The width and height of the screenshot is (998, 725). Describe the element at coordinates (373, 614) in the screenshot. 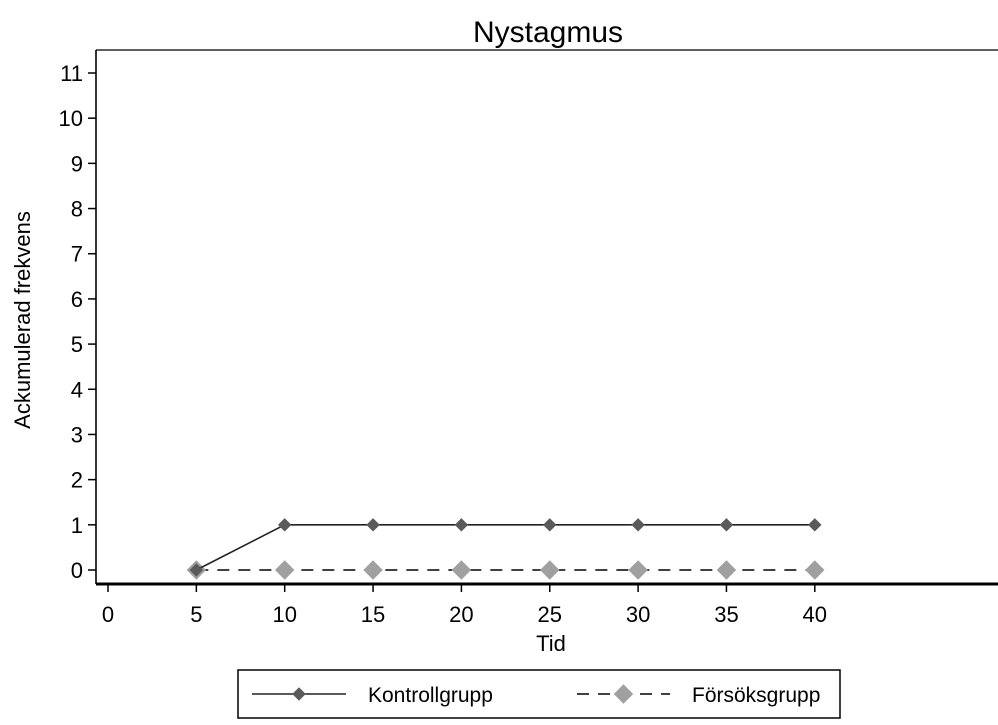

I see `x-tick-label: 15` at that location.